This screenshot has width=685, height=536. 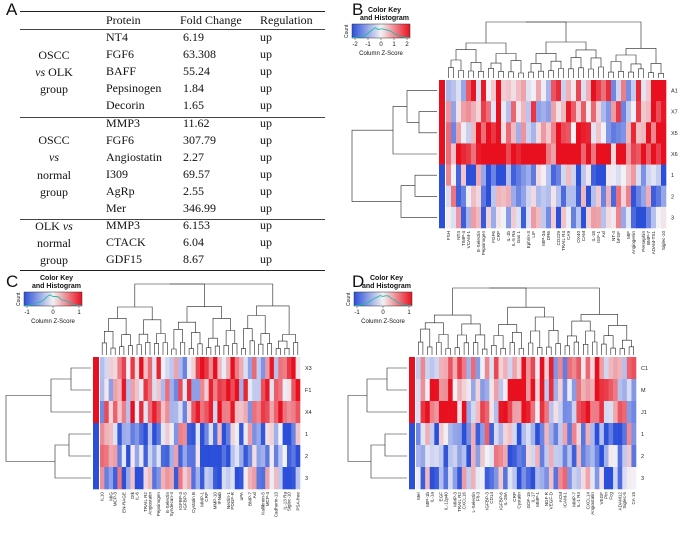 I want to click on table-cell-reg: up, so click(x=266, y=88).